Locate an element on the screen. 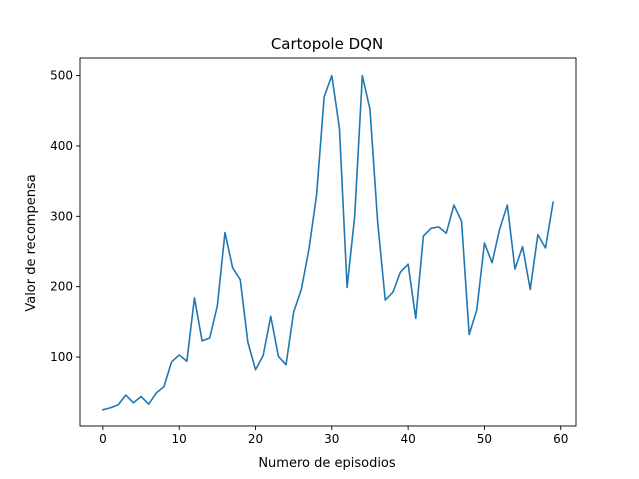 The height and width of the screenshot is (479, 639). x-tick-label: 60 is located at coordinates (560, 439).